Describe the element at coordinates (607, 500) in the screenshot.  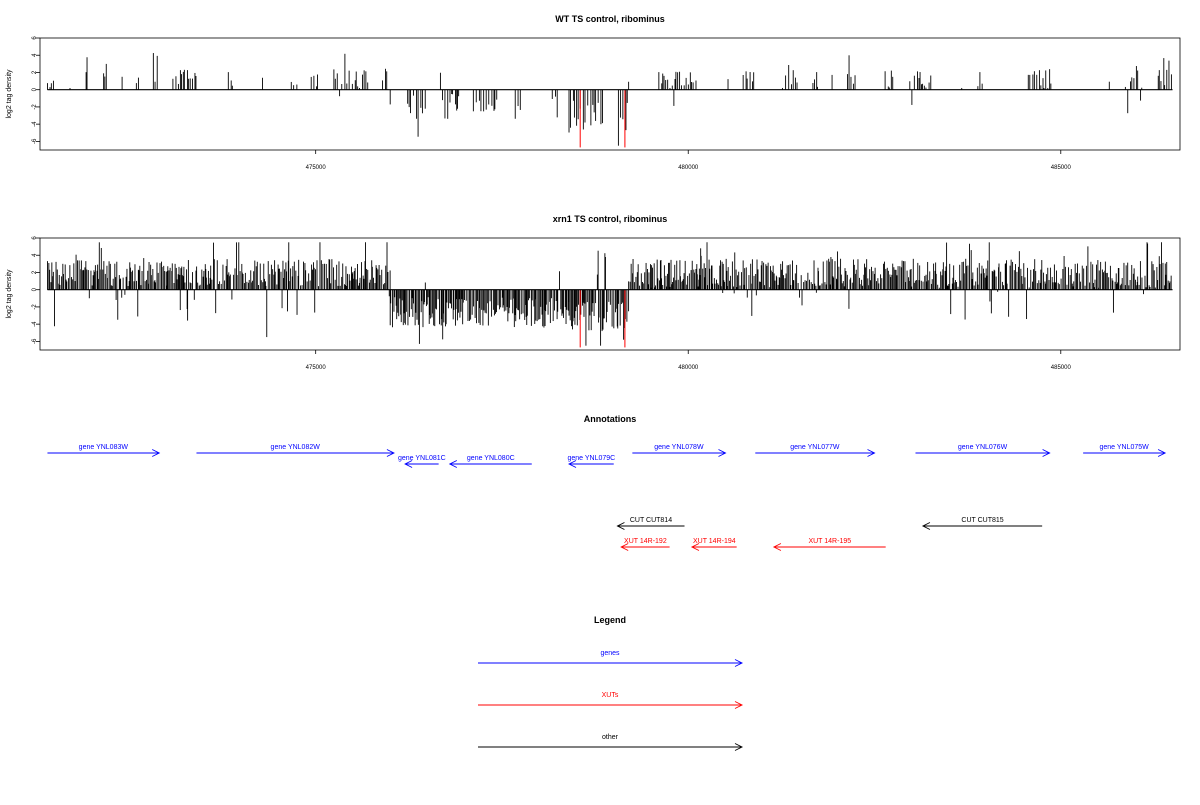
I see `annotation-track` at that location.